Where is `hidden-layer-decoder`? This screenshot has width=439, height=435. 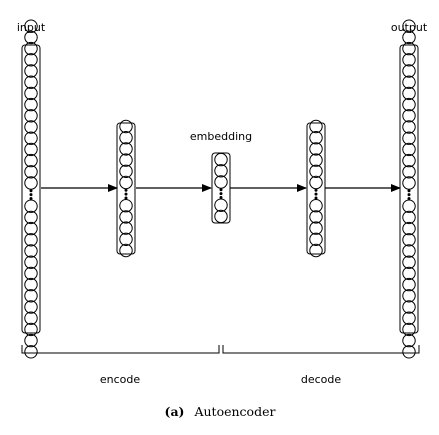 hidden-layer-decoder is located at coordinates (316, 188).